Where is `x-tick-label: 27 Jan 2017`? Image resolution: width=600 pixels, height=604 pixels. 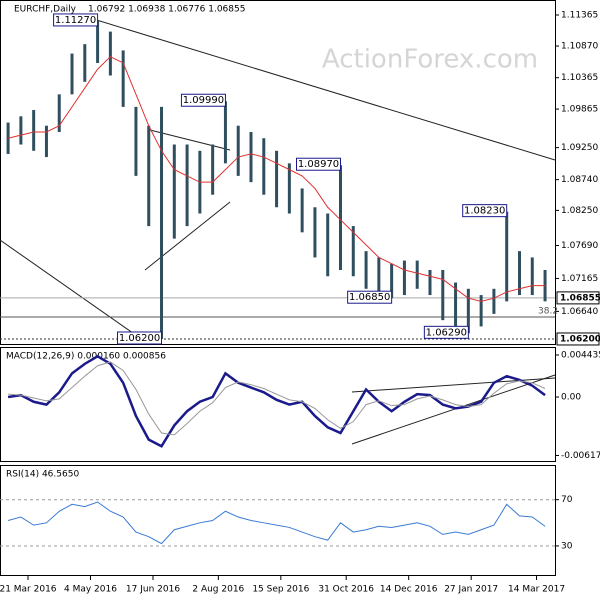
x-tick-label: 27 Jan 2017 is located at coordinates (471, 590).